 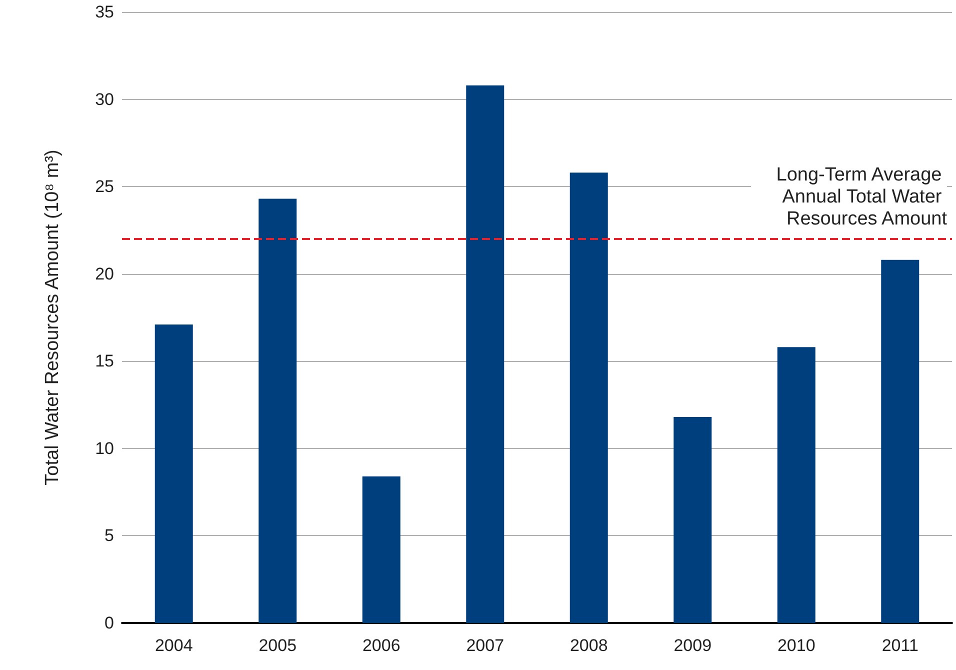 What do you see at coordinates (173, 645) in the screenshot?
I see `x-tick-label: 2004` at bounding box center [173, 645].